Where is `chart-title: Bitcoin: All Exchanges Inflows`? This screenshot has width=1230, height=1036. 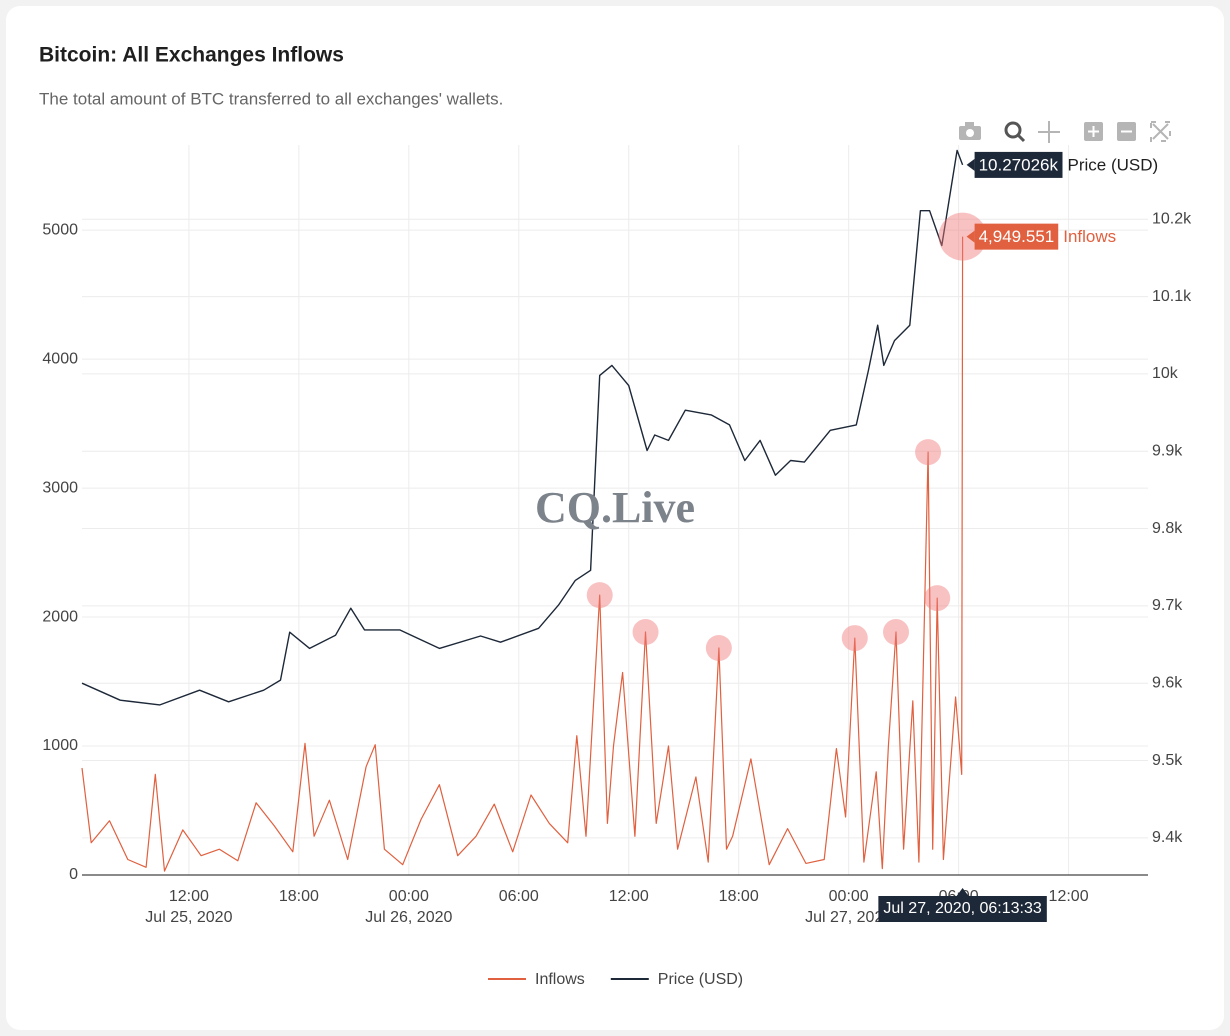
chart-title: Bitcoin: All Exchanges Inflows is located at coordinates (191, 55).